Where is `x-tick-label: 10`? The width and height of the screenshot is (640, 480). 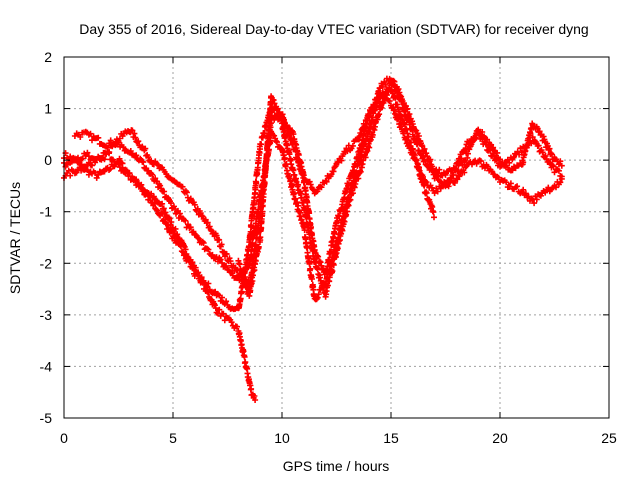
x-tick-label: 10 is located at coordinates (282, 438).